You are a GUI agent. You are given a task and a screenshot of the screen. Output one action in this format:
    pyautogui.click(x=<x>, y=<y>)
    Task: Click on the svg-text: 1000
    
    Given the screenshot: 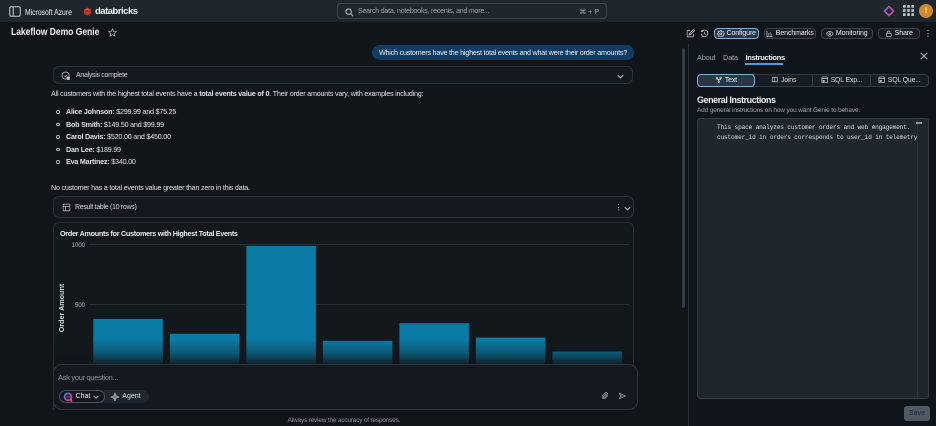 What is the action you would take?
    pyautogui.click(x=79, y=246)
    